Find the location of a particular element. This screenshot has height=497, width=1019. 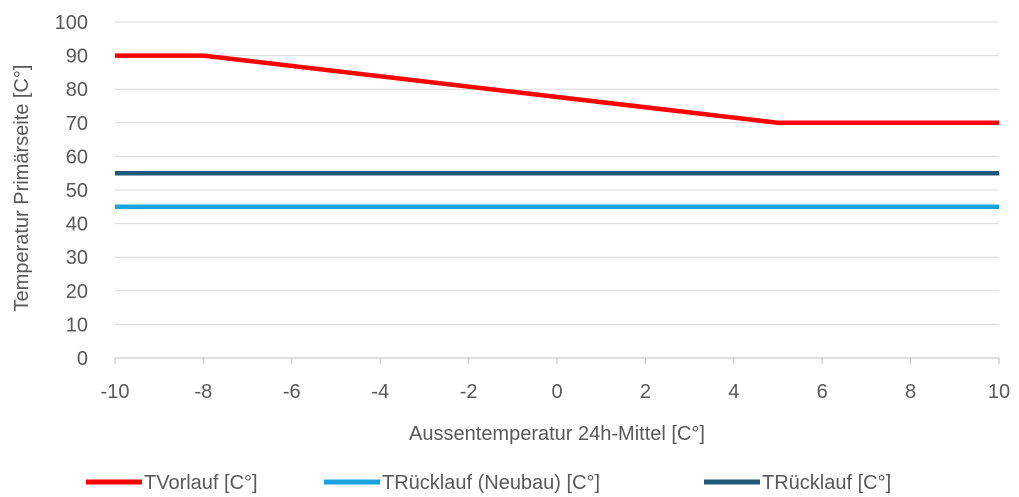

x-tick-label: 6 is located at coordinates (822, 392).